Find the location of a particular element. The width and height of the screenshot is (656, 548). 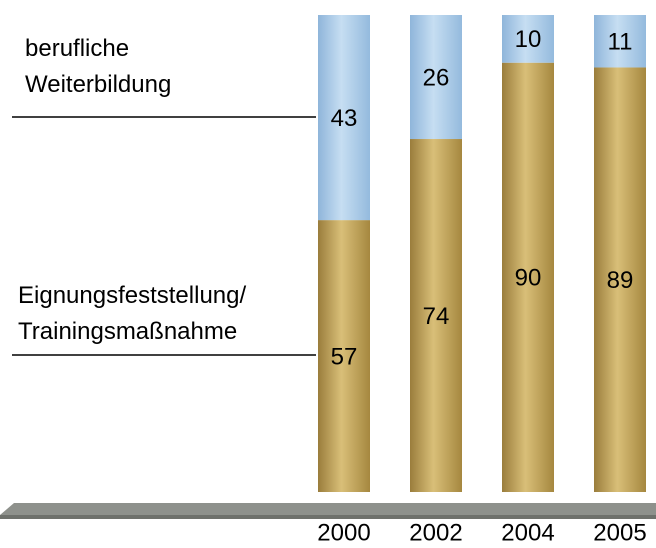

legend-line: Eignungsfeststellung/ is located at coordinates (132, 295).